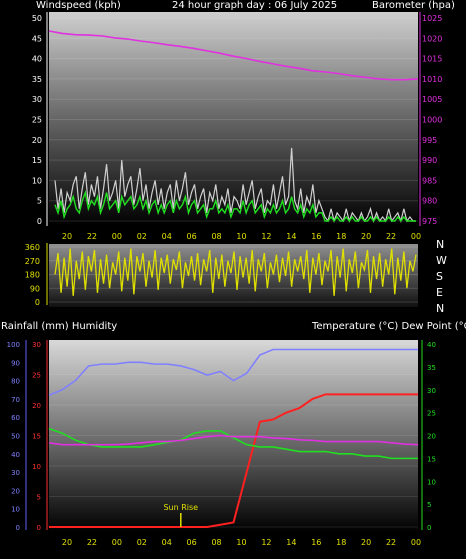 The width and height of the screenshot is (466, 559). I want to click on compass-west: W, so click(441, 260).